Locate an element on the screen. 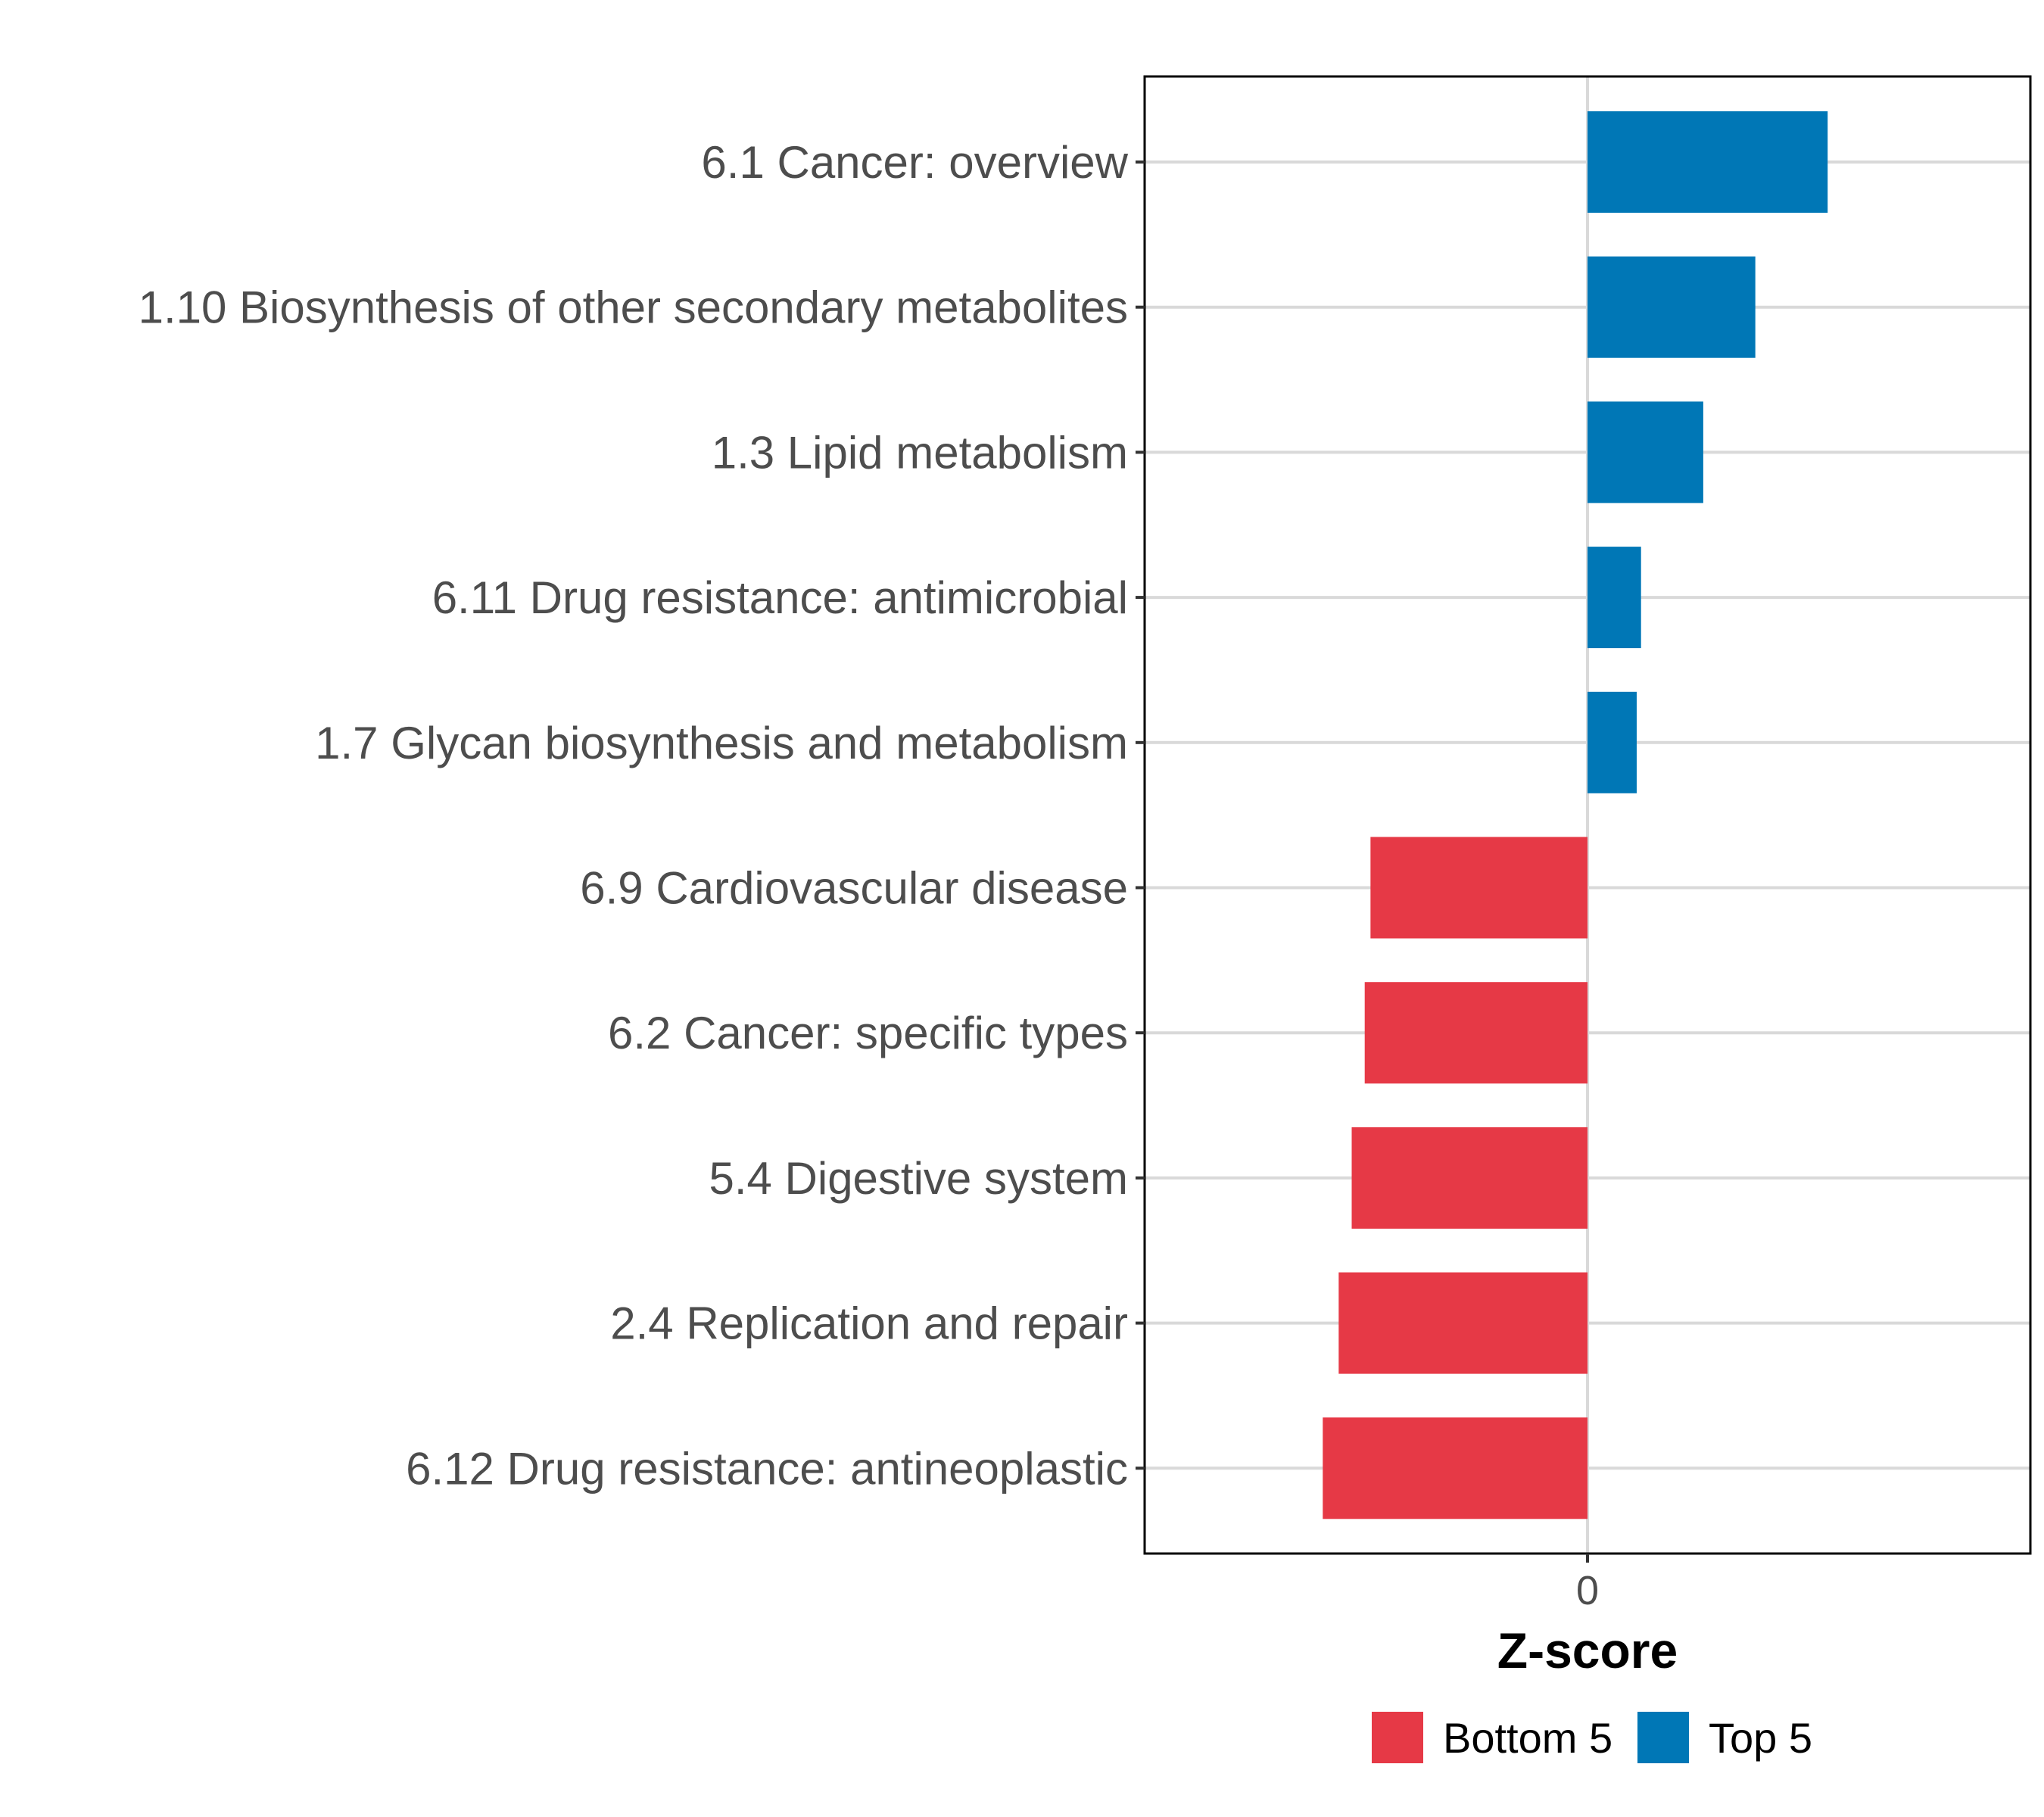 This screenshot has width=2044, height=1817. y-tick-label: 1.7 Glycan biosynthesis and metabolism is located at coordinates (721, 743).